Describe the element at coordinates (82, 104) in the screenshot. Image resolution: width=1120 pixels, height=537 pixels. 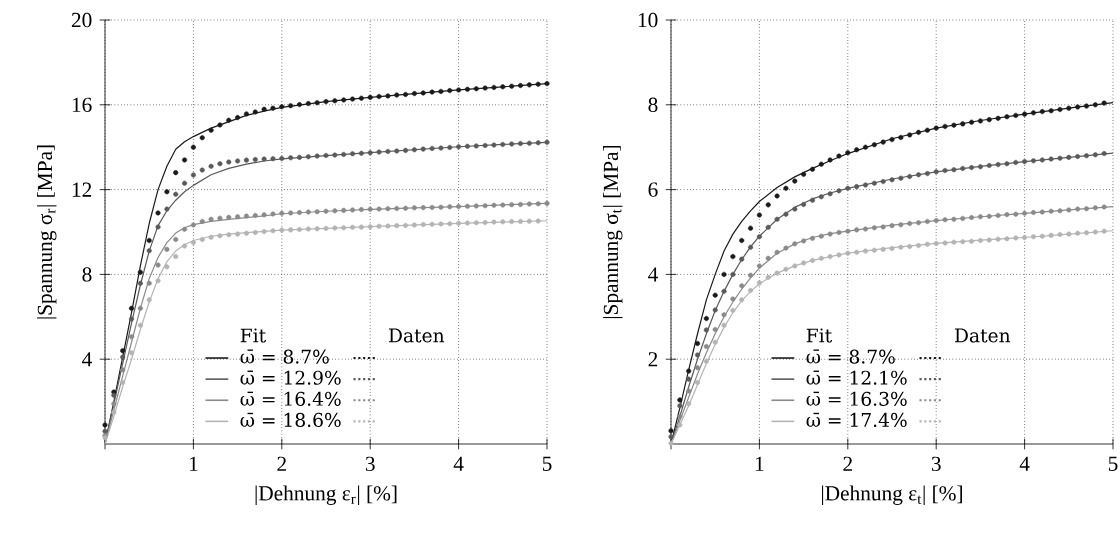
I see `y-tick-label: 16` at that location.